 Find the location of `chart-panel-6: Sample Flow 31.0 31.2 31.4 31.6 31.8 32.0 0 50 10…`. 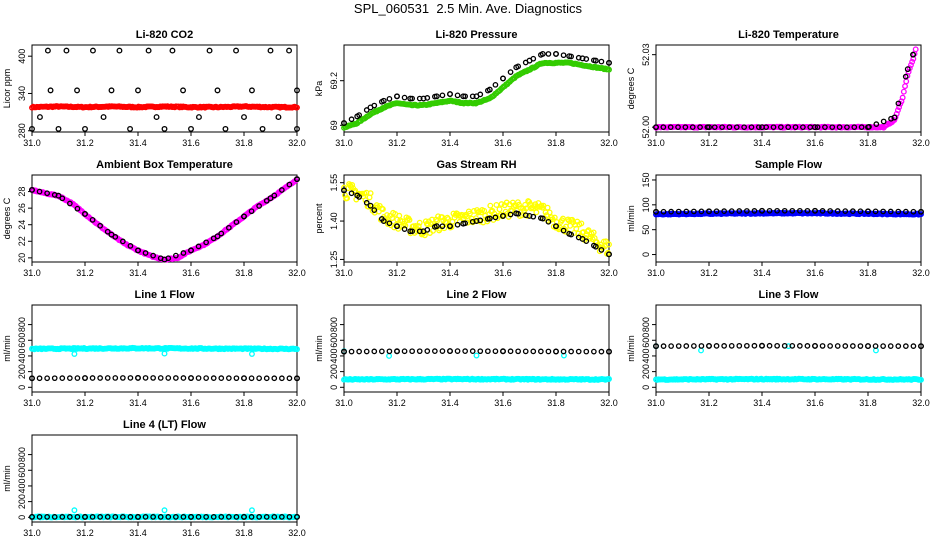

chart-panel-6: Sample Flow 31.0 31.2 31.4 31.6 31.8 32.0 0 50 10… is located at coordinates (778, 218).